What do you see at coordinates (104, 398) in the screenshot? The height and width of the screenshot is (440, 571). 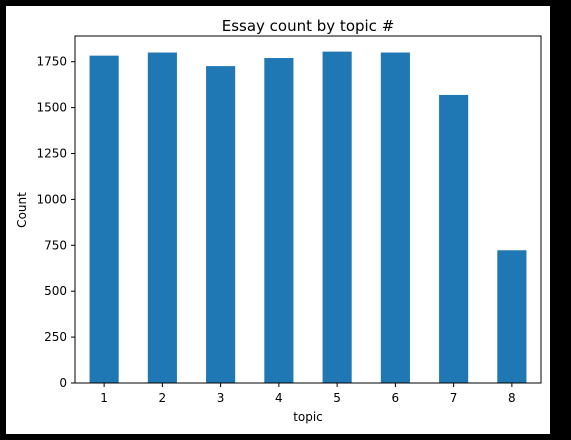 I see `x-tick-label: 1` at bounding box center [104, 398].